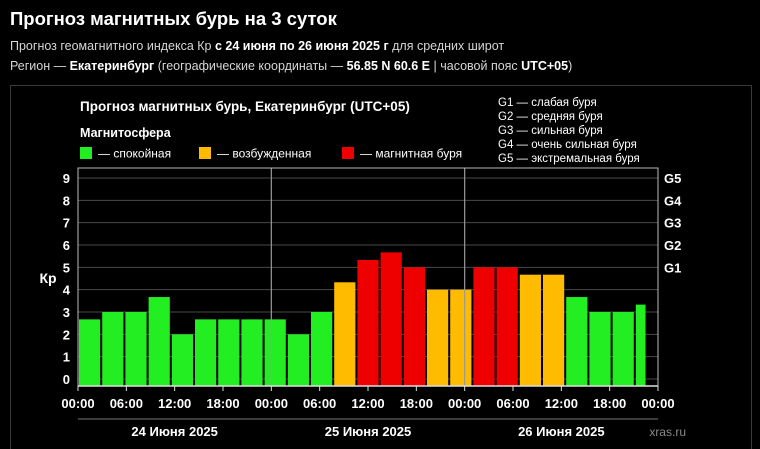 This screenshot has width=760, height=449. I want to click on g-scale-tick-labels: G1 G2 G3 G4 G5, so click(673, 223).